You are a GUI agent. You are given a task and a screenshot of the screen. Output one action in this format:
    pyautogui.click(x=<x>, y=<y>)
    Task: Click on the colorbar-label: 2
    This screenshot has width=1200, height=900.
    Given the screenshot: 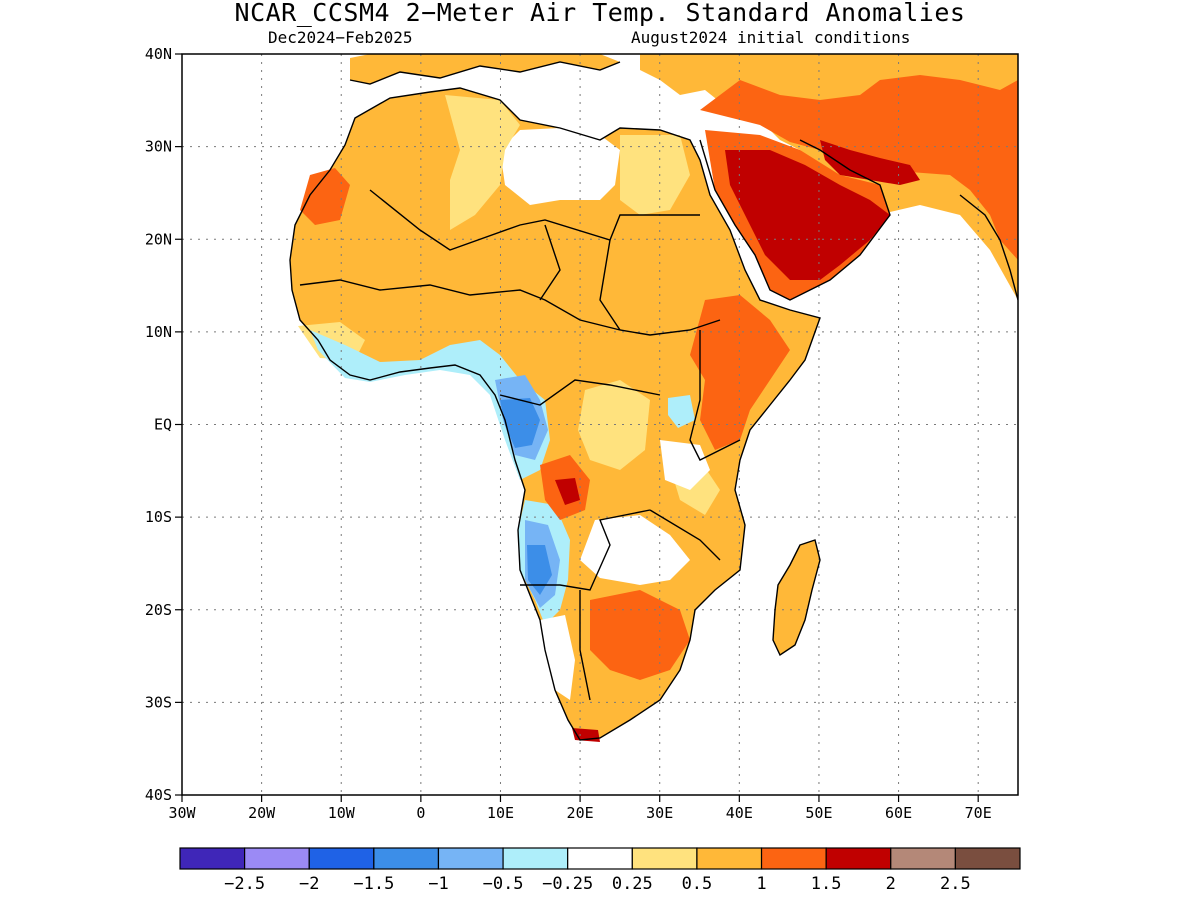 What is the action you would take?
    pyautogui.click(x=891, y=884)
    